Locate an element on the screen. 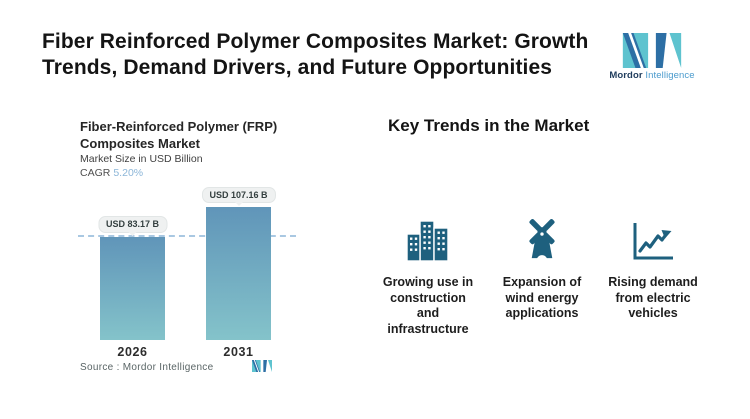 The image size is (750, 419). bar-value-pill: USD 83.17 B is located at coordinates (132, 224).